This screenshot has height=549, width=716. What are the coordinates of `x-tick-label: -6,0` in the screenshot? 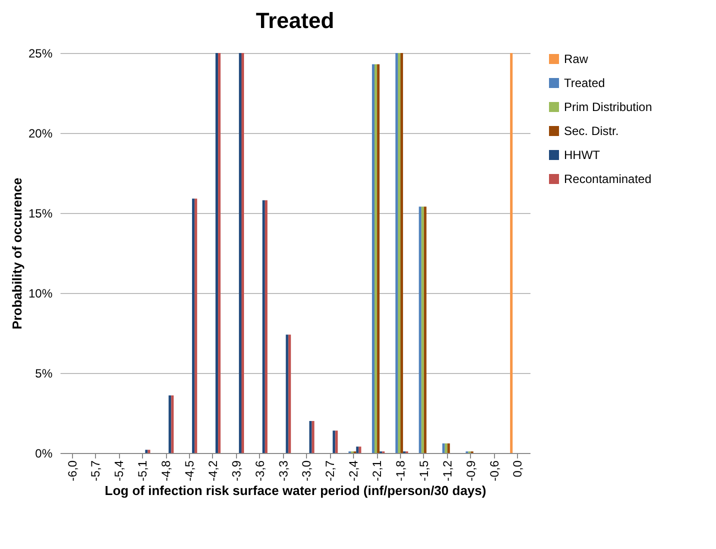 It's located at (72, 471).